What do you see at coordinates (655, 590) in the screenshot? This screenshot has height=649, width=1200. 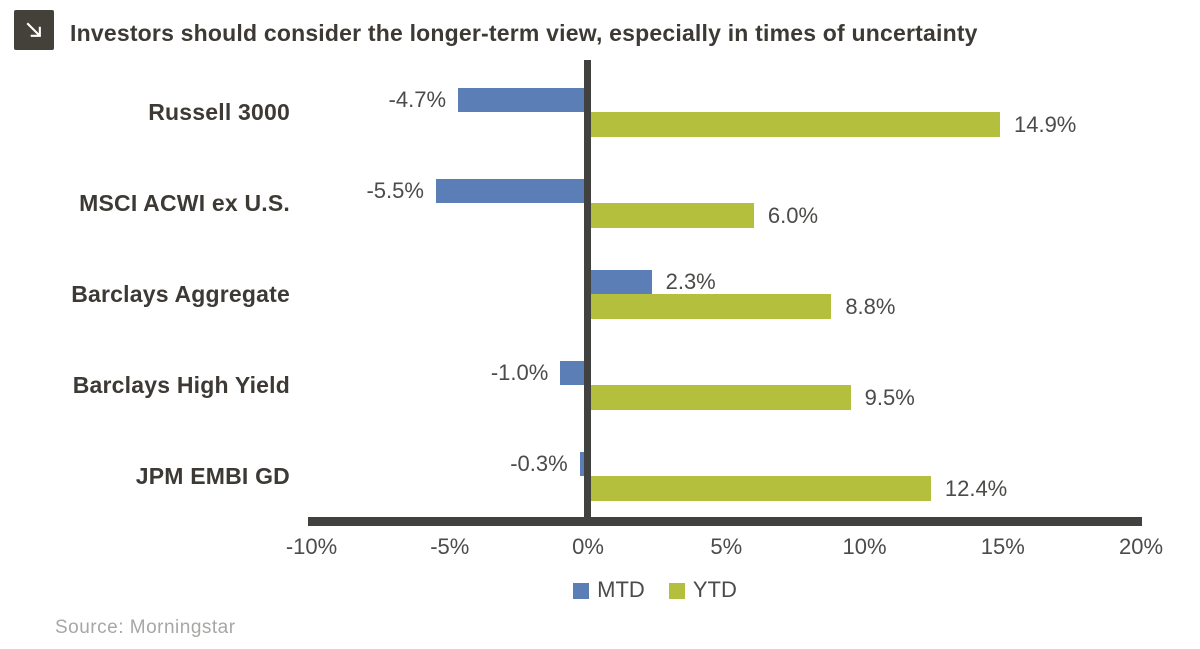 I see `chart-legend: MTD YTD` at bounding box center [655, 590].